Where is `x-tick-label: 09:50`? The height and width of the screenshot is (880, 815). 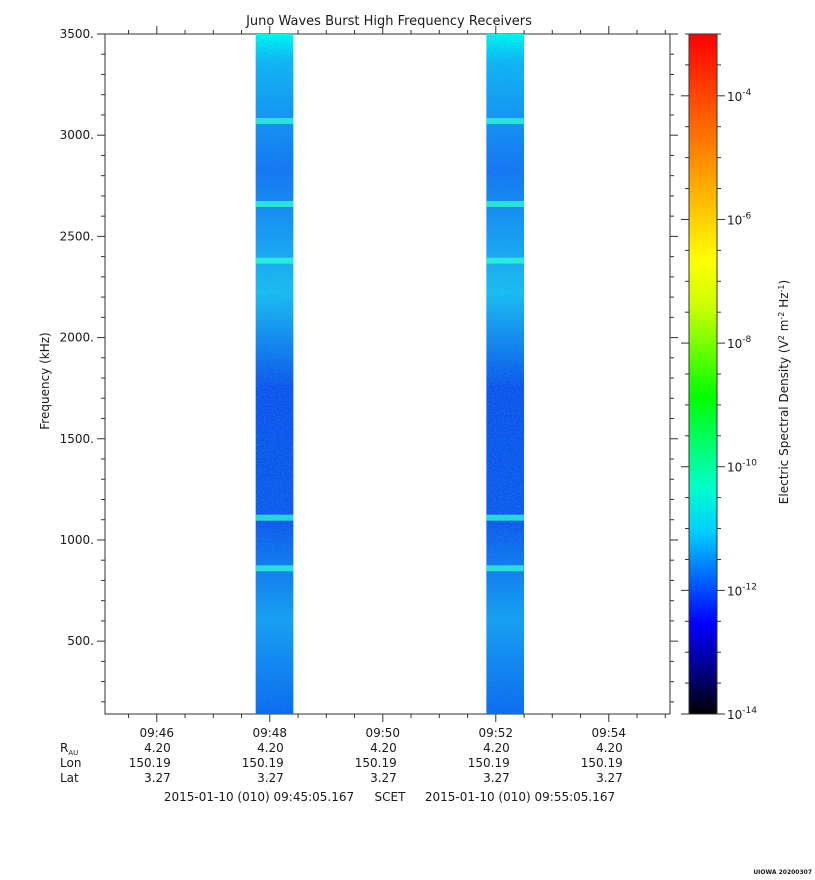
x-tick-label: 09:50 is located at coordinates (382, 733).